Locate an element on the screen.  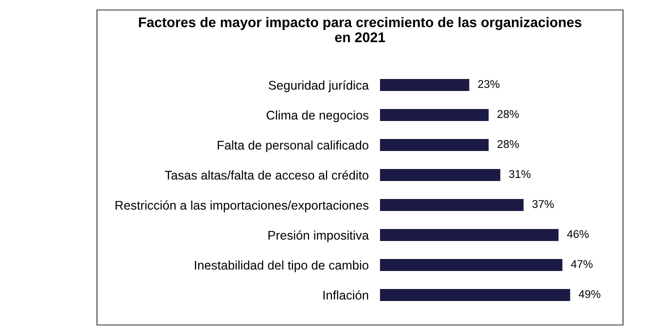
data-label: 49% is located at coordinates (589, 294).